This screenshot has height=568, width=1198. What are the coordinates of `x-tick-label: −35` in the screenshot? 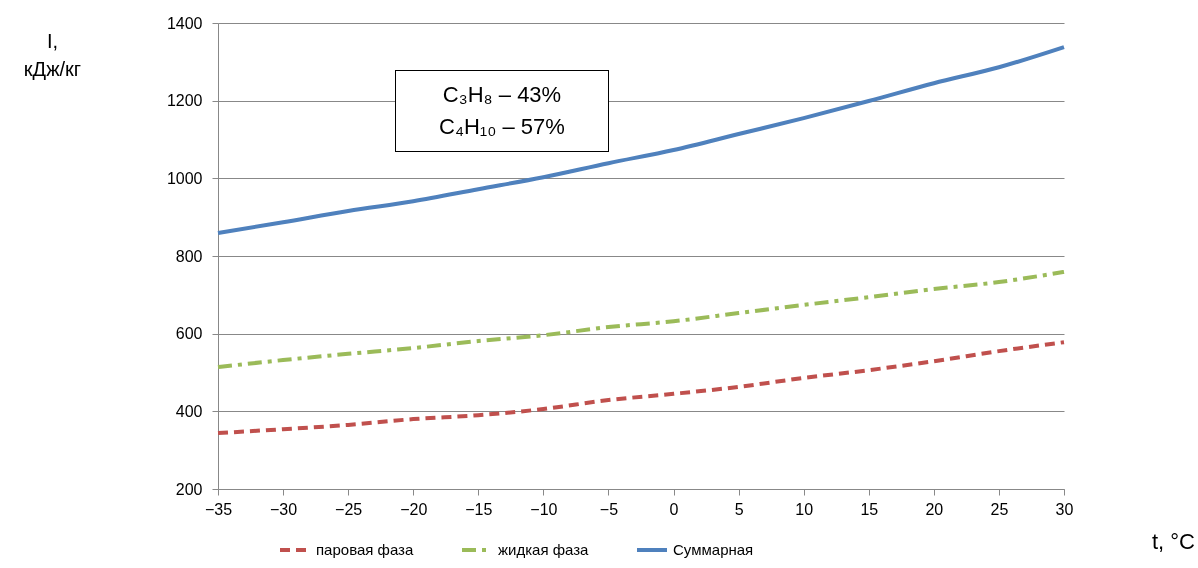 It's located at (218, 509).